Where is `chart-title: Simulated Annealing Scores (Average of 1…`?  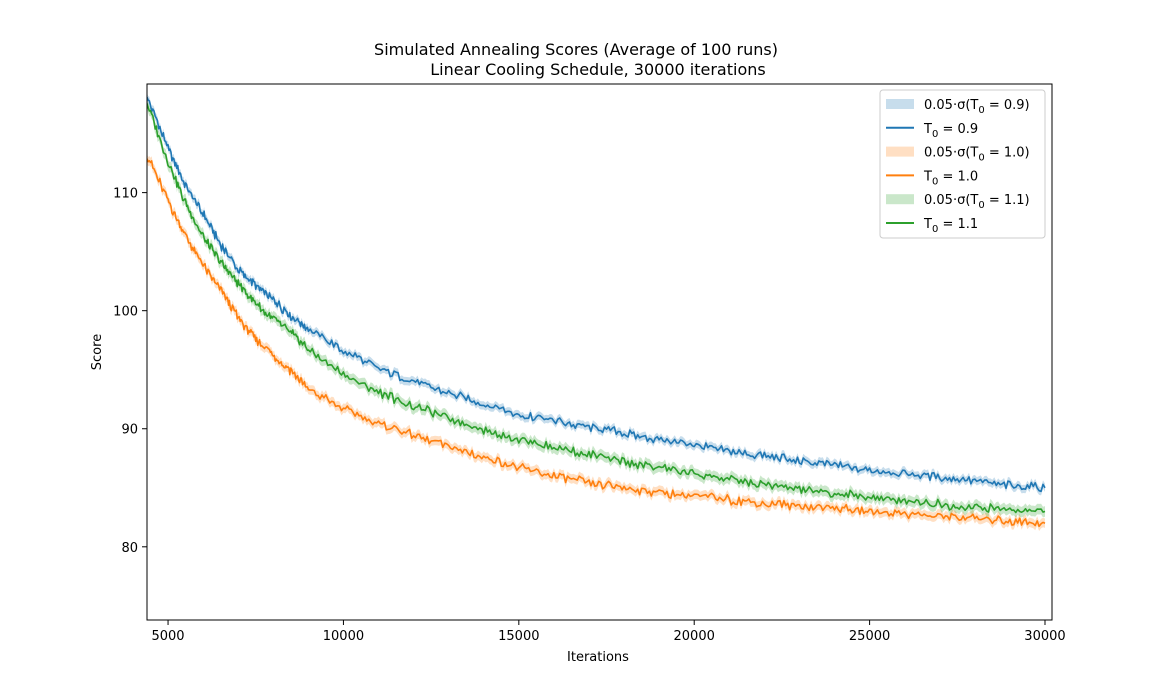
chart-title: Simulated Annealing Scores (Average of 1… is located at coordinates (576, 49).